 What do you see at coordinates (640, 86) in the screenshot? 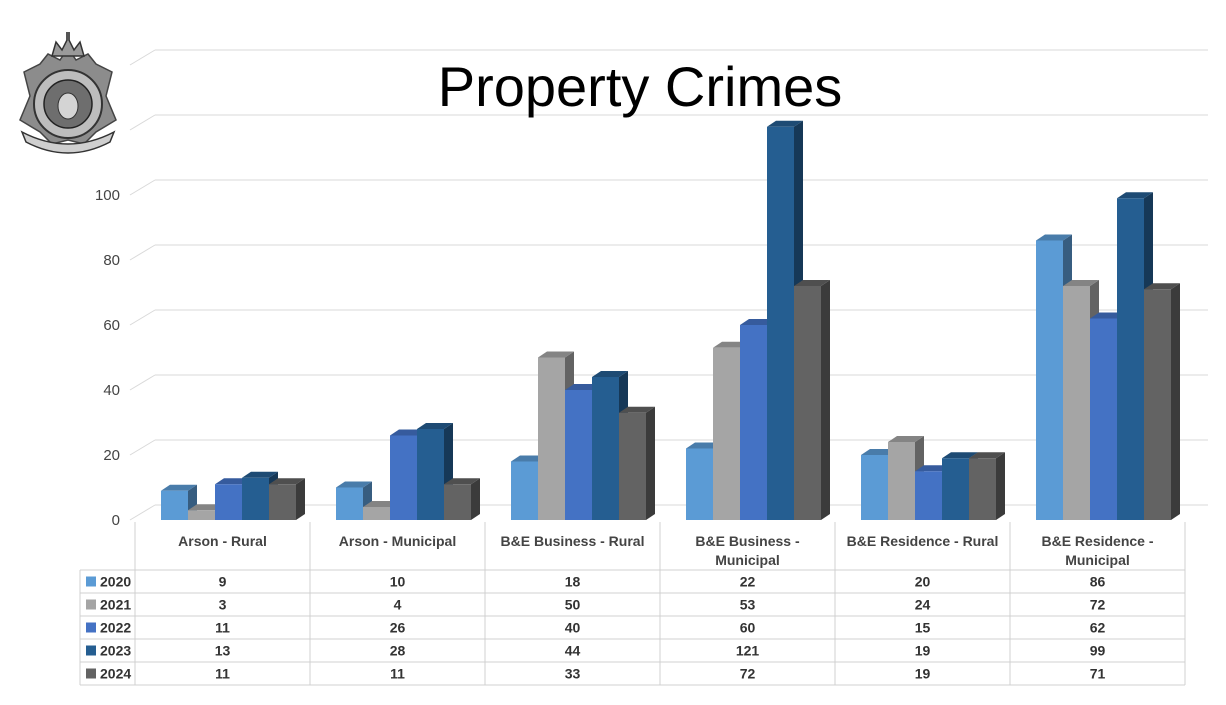
I see `chart-title: Property Crimes` at bounding box center [640, 86].